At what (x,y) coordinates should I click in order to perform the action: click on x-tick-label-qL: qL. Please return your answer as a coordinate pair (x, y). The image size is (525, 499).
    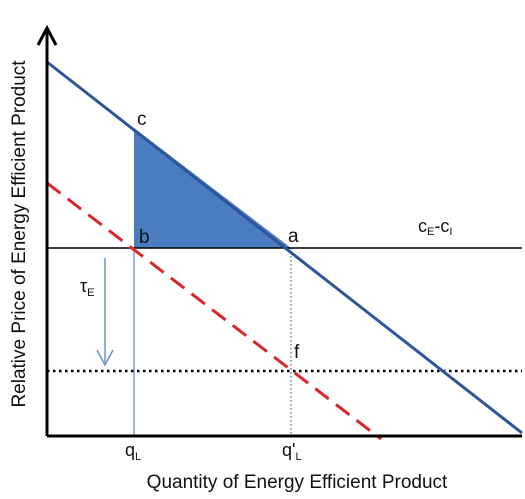
    Looking at the image, I should click on (133, 451).